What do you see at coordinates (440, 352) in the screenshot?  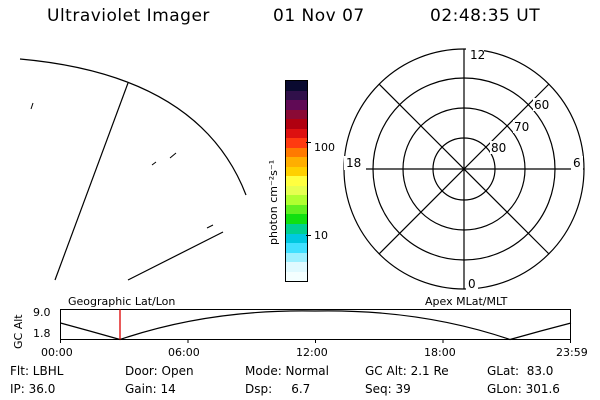 I see `x-tick-1800: 18:00` at bounding box center [440, 352].